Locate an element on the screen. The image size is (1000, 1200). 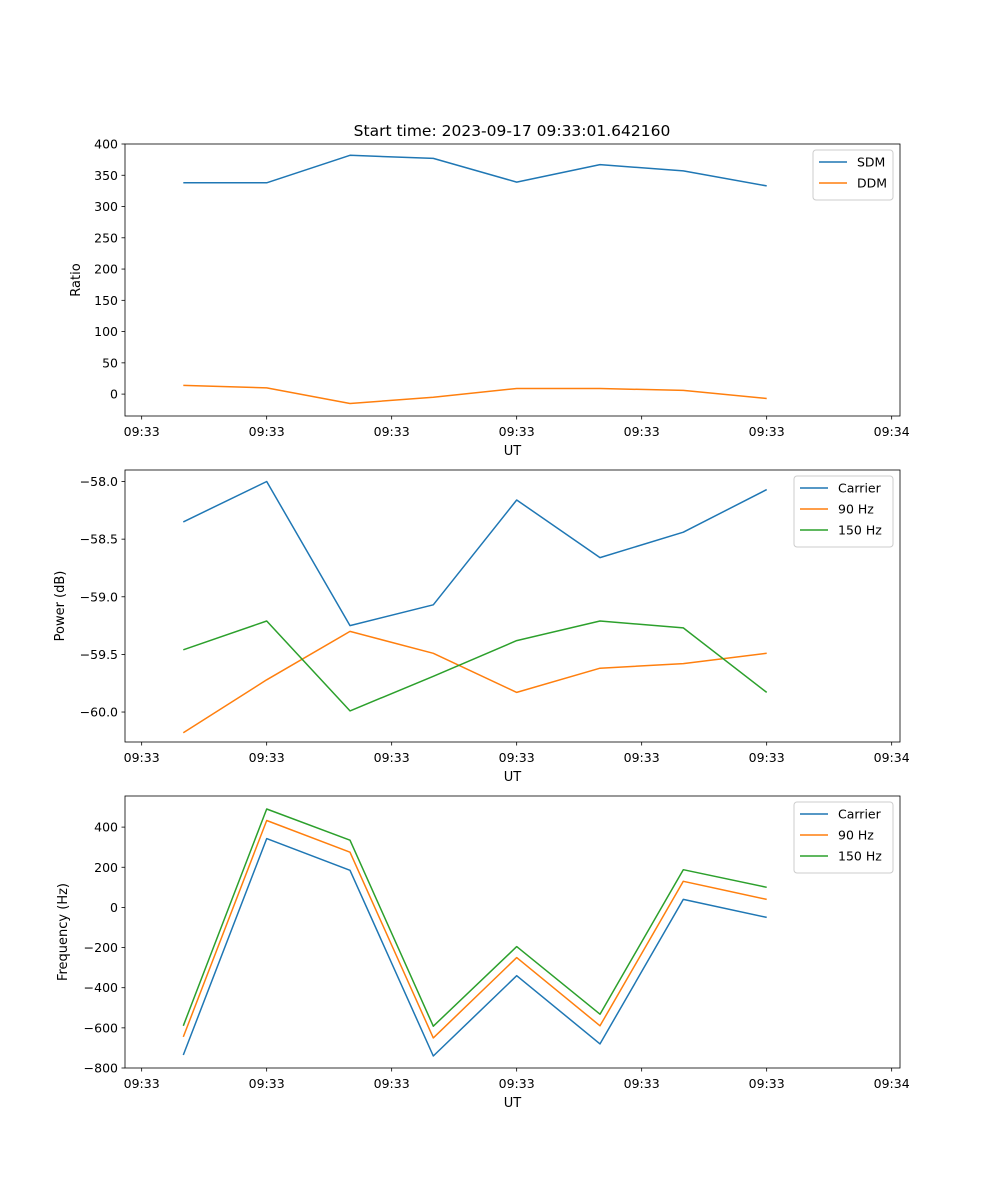
legend-label: DDM is located at coordinates (872, 183).